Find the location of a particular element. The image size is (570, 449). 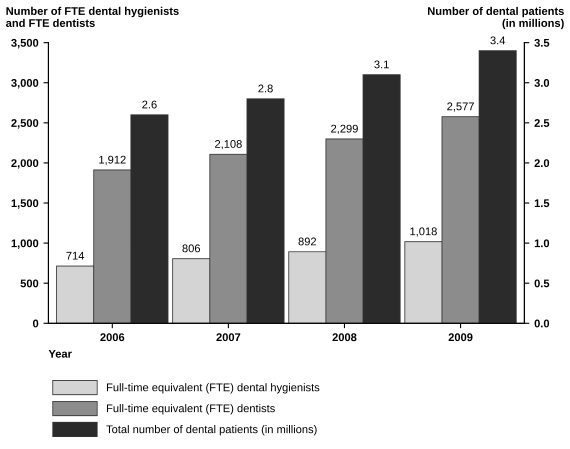

x-tick-label: 2008 is located at coordinates (344, 337).